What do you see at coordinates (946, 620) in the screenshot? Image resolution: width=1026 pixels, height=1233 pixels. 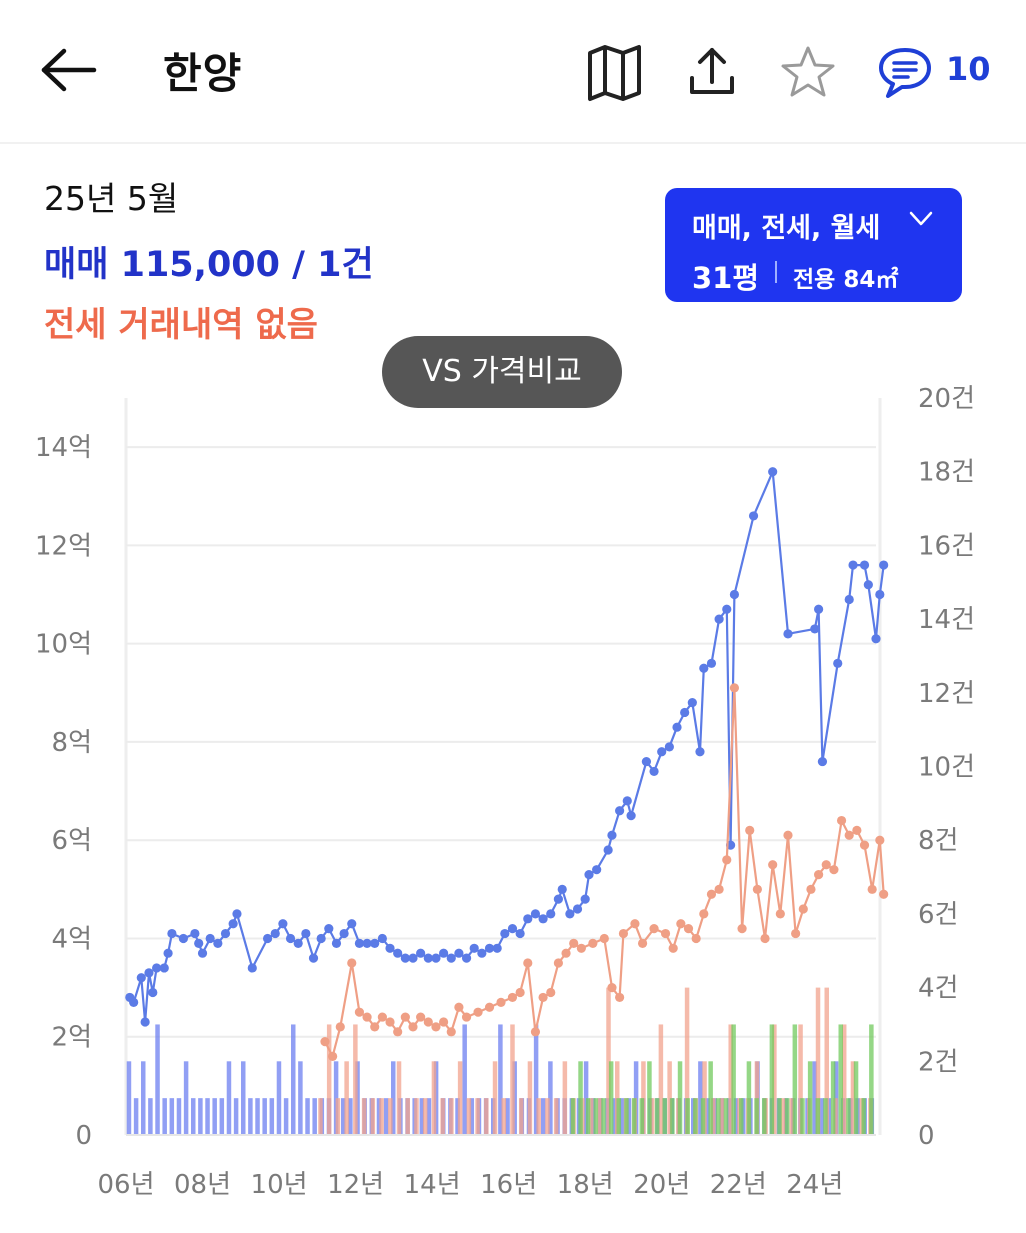 I see `y-right-tick-label: 14건` at bounding box center [946, 620].